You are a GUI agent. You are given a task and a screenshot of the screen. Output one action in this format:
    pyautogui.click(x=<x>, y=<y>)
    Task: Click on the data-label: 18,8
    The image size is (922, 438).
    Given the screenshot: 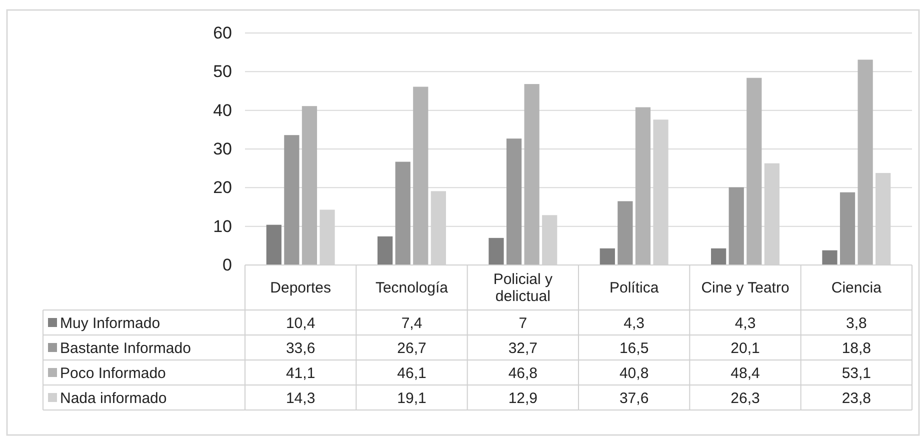 What is the action you would take?
    pyautogui.click(x=857, y=348)
    